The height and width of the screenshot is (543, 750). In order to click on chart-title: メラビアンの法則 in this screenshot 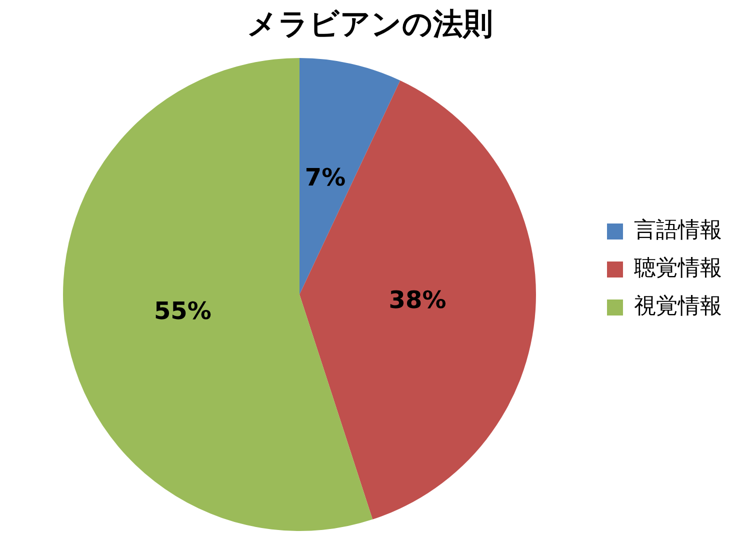, I will do `click(370, 24)`.